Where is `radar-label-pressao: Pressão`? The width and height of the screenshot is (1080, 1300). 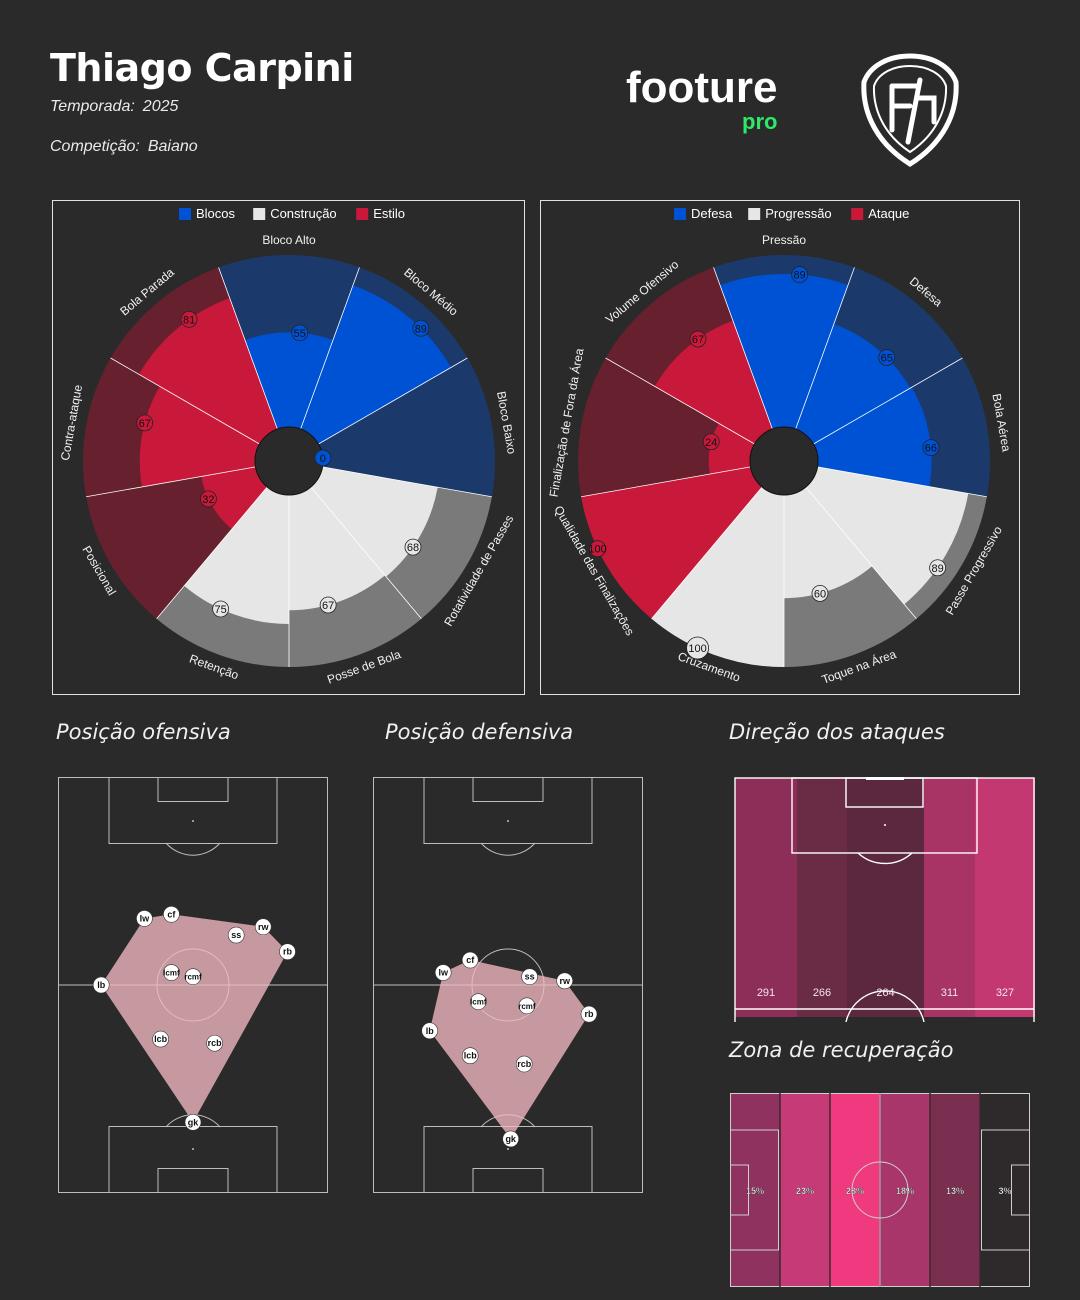 radar-label-pressao: Pressão is located at coordinates (784, 240).